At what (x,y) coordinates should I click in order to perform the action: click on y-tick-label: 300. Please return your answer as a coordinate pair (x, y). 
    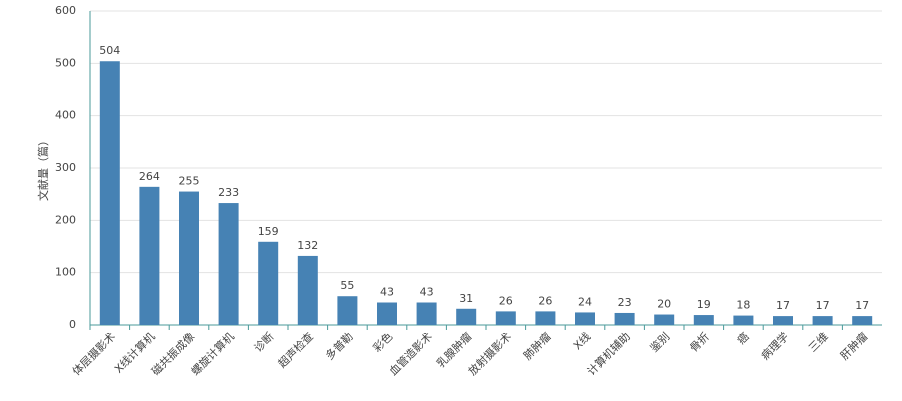
    Looking at the image, I should click on (65, 167).